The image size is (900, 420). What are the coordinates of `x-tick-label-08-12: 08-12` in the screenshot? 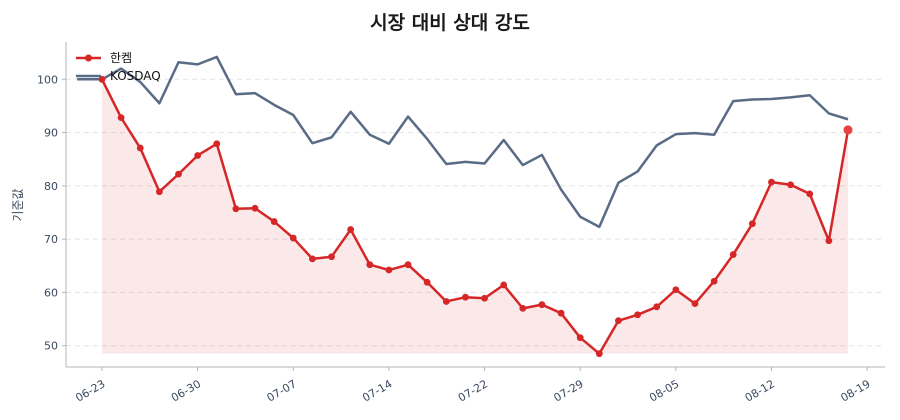 It's located at (760, 390).